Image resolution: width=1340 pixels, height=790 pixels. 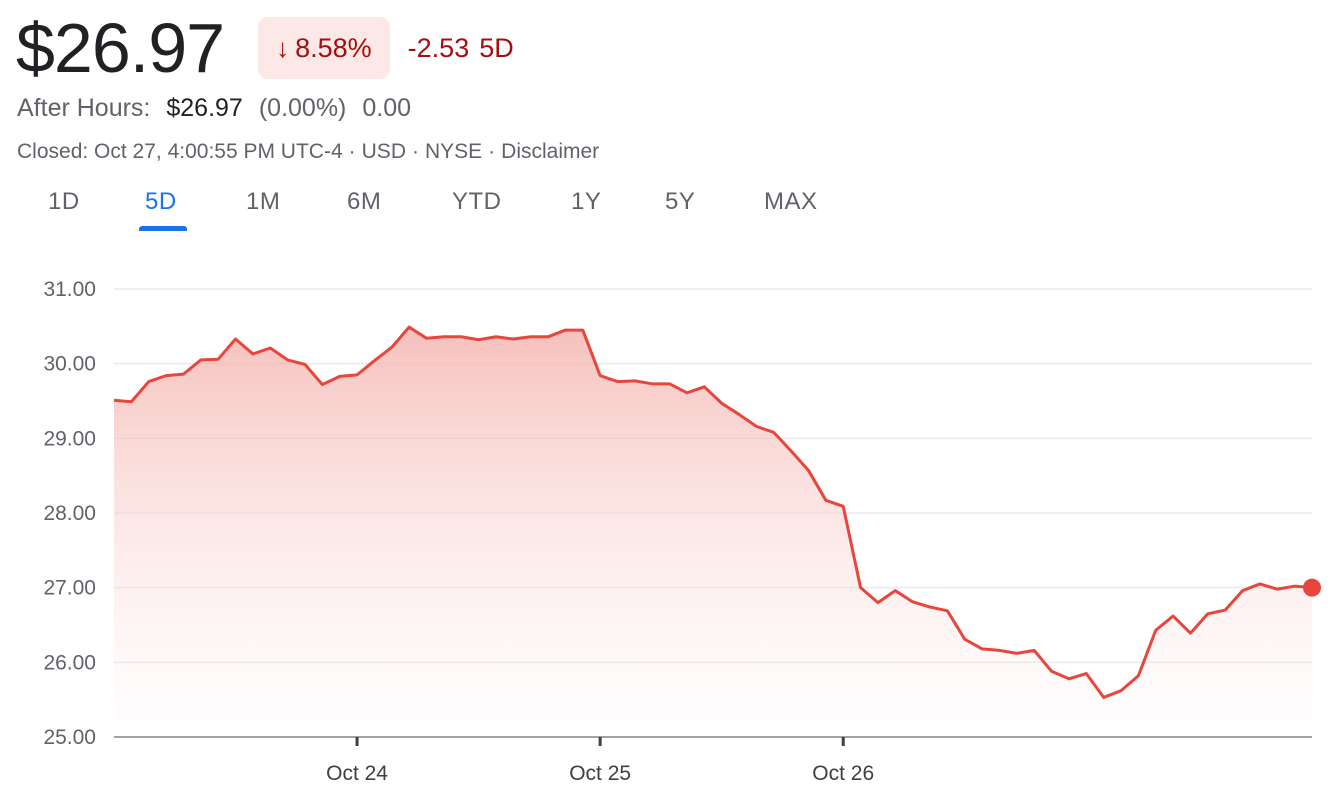 What do you see at coordinates (69, 438) in the screenshot?
I see `y-tick-label: 29.00` at bounding box center [69, 438].